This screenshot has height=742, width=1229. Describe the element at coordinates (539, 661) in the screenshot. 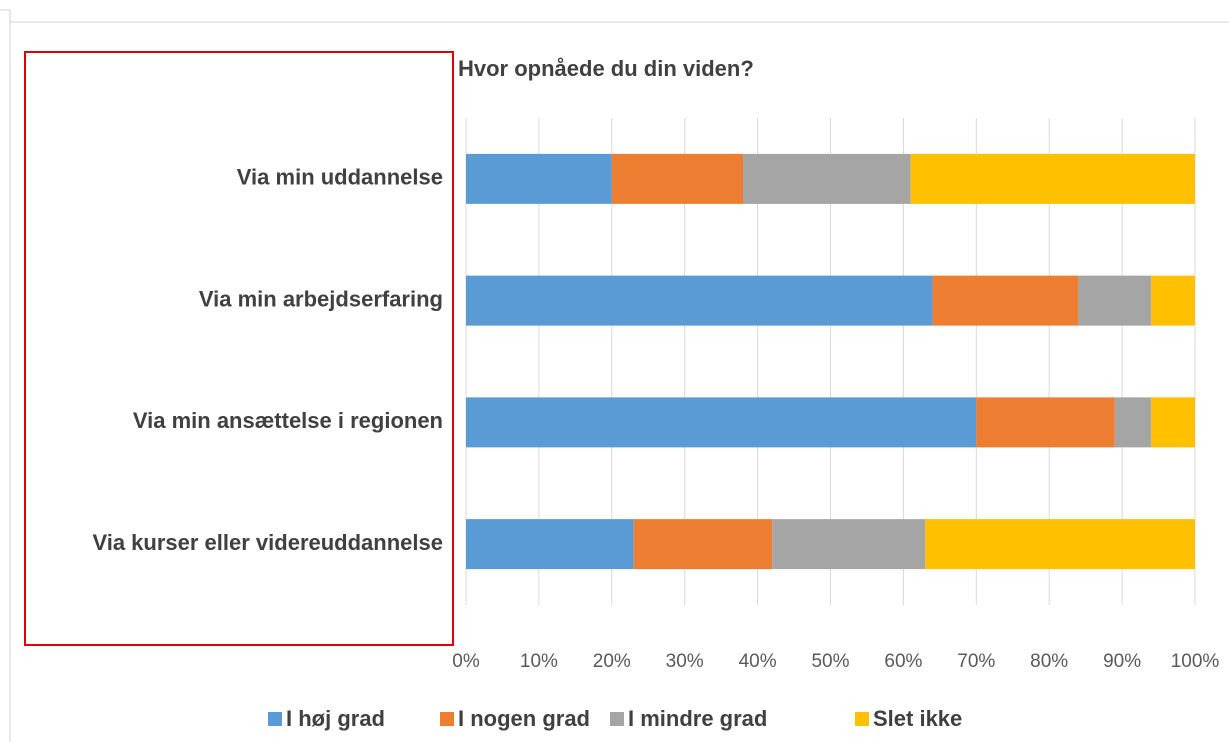

I see `x-tick-label: 10%` at that location.